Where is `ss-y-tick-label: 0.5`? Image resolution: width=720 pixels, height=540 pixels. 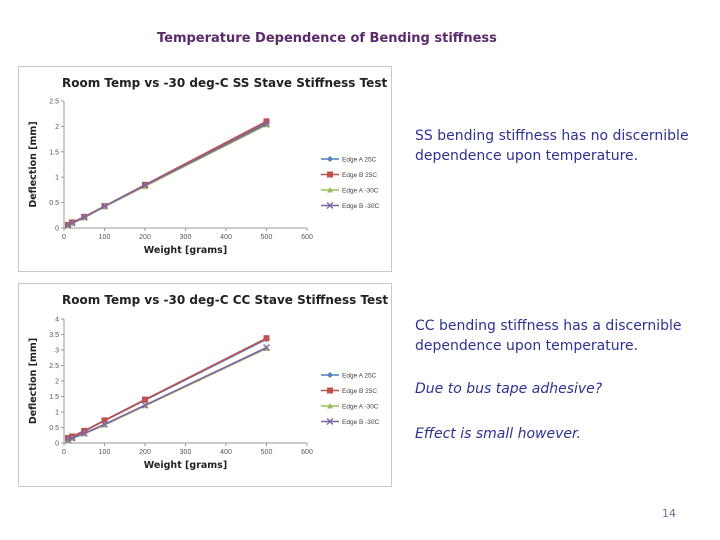 ss-y-tick-label: 0.5 is located at coordinates (54, 203).